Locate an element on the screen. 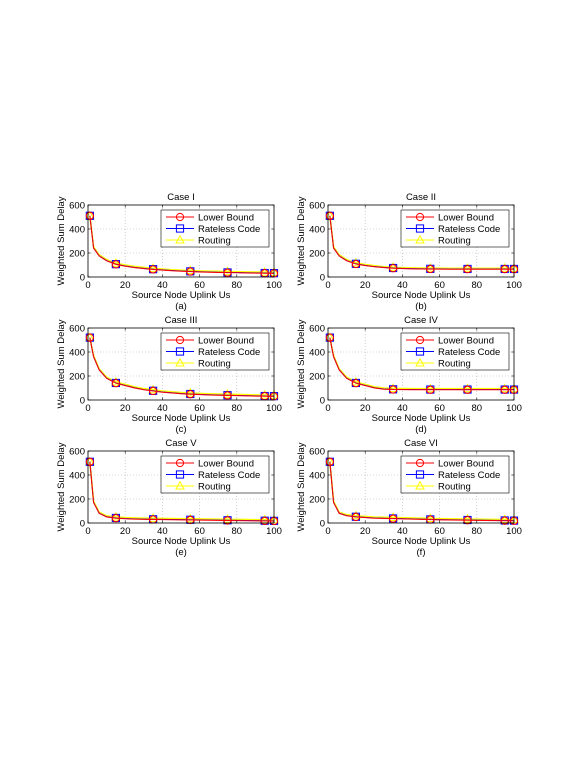 The height and width of the screenshot is (757, 581). panel-b-x-axis-label: Source Node Uplink Us is located at coordinates (421, 295).